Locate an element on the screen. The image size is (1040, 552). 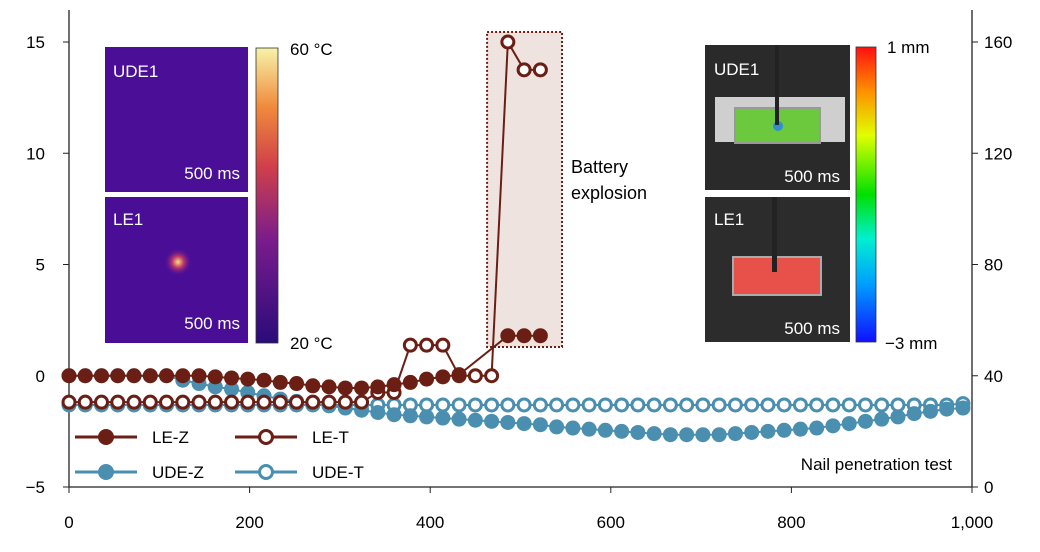
legend-label-le-t: LE-T is located at coordinates (330, 437).